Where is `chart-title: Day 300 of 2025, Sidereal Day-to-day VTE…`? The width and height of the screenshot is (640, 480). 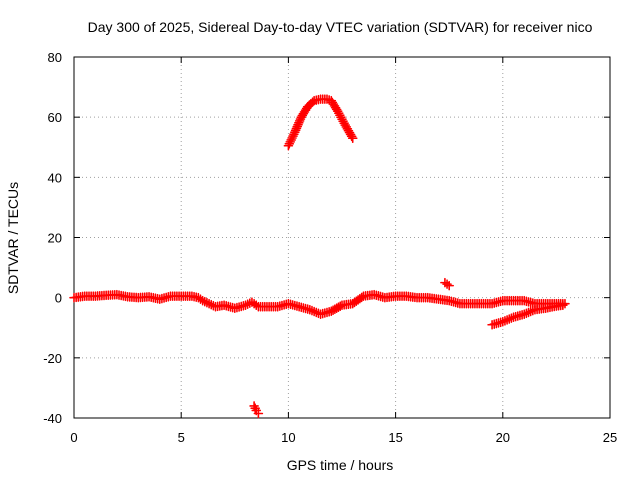 chart-title: Day 300 of 2025, Sidereal Day-to-day VTE… is located at coordinates (340, 27).